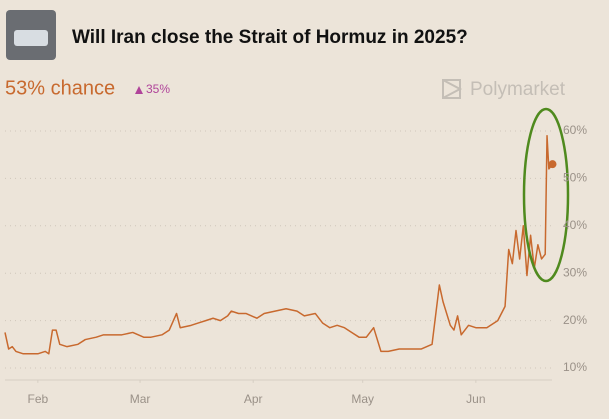  Describe the element at coordinates (362, 399) in the screenshot. I see `x-tick-label: May` at that location.